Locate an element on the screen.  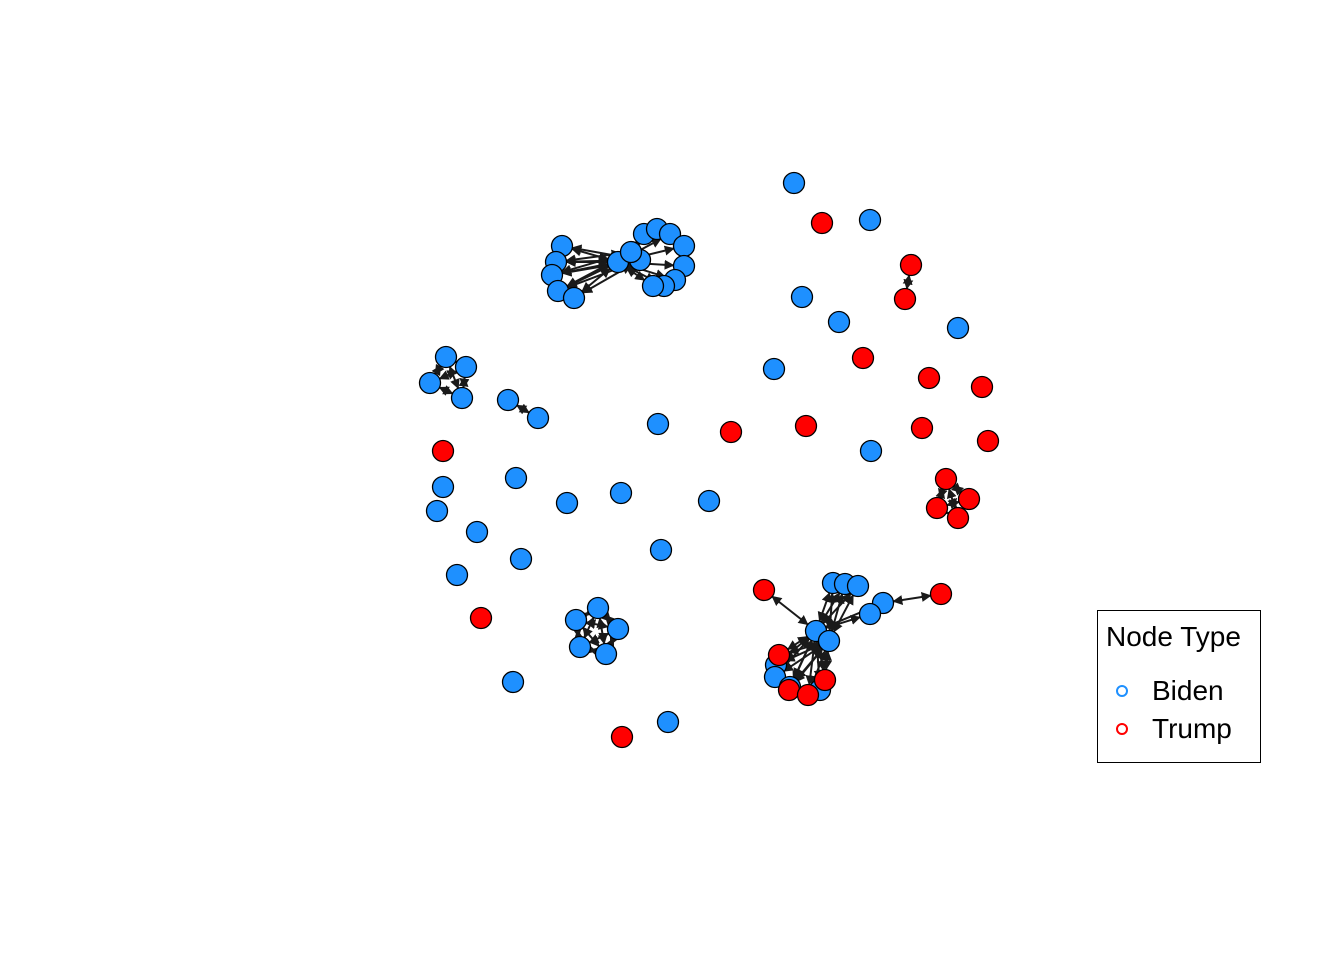
legend-label-trump: Trump is located at coordinates (1192, 728).